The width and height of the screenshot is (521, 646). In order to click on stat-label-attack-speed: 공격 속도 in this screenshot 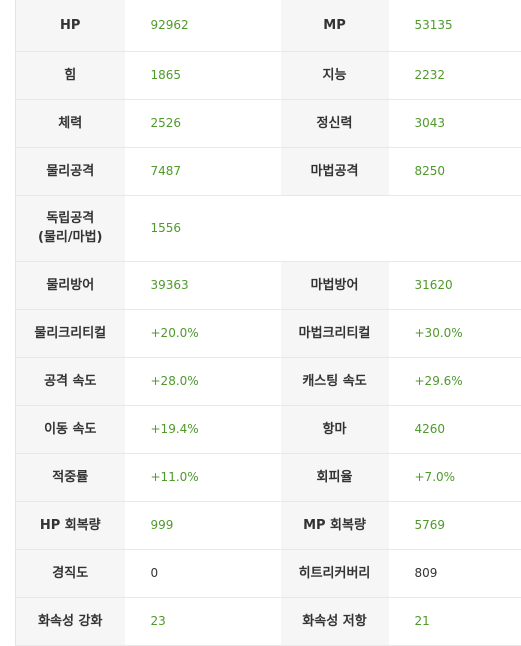, I will do `click(70, 381)`.